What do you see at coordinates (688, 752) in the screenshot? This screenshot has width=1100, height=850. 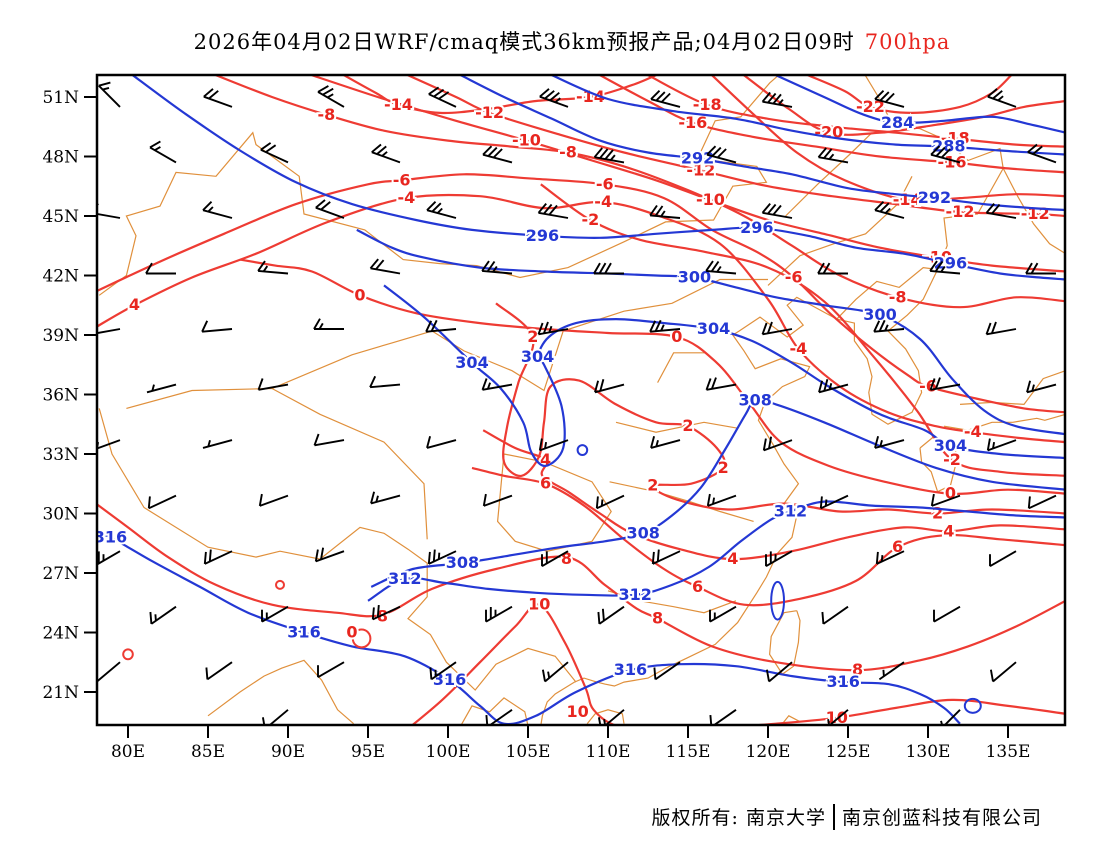 I see `lon-tick-label: 115E` at bounding box center [688, 752].